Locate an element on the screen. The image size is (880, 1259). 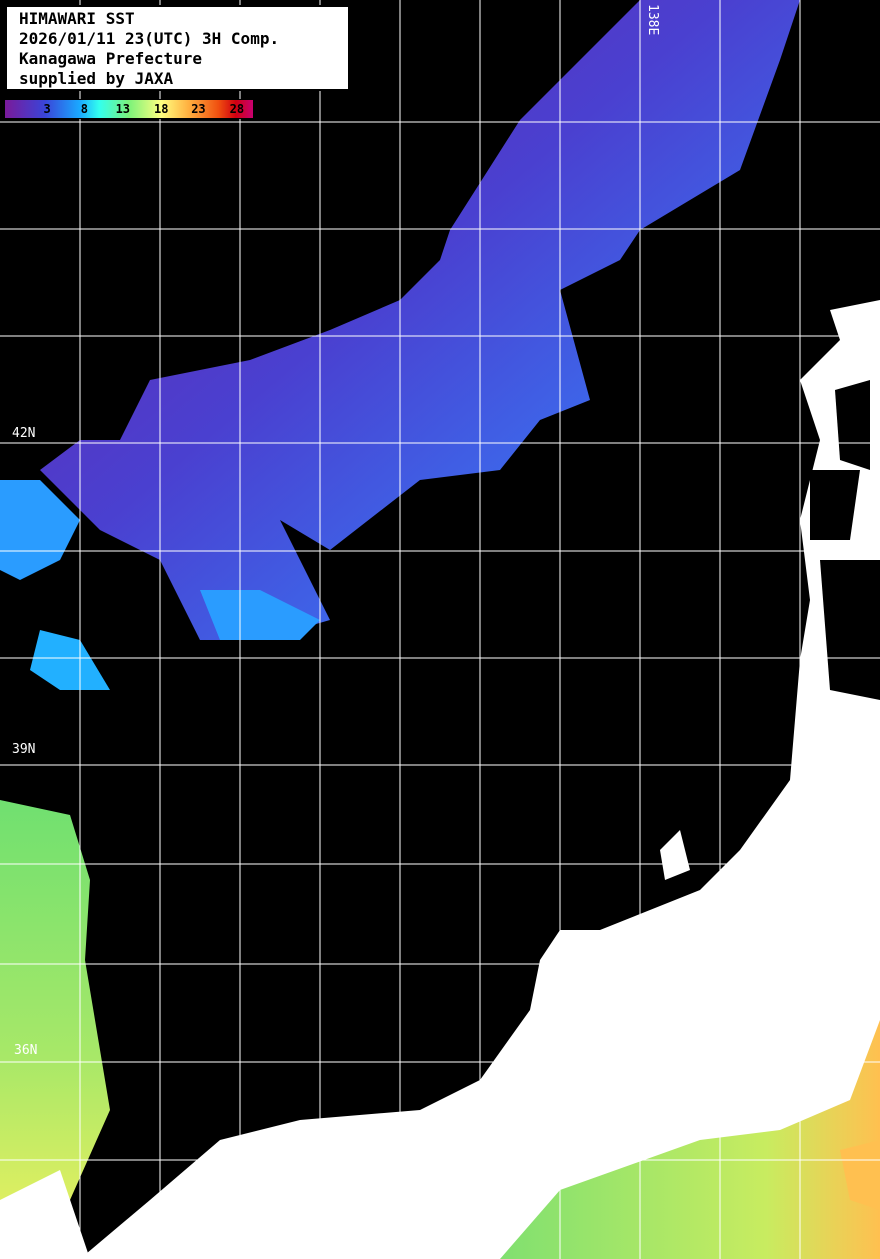
warm-sea-west is located at coordinates (55, 1015).